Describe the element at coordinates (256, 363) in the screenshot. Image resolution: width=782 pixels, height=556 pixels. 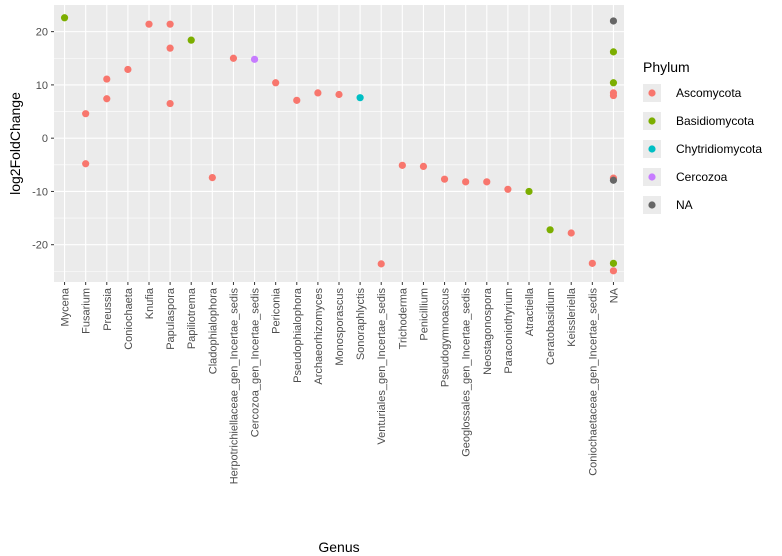
I see `x-tick-label: Cercozoa_gen_Incertae_sedis` at that location.